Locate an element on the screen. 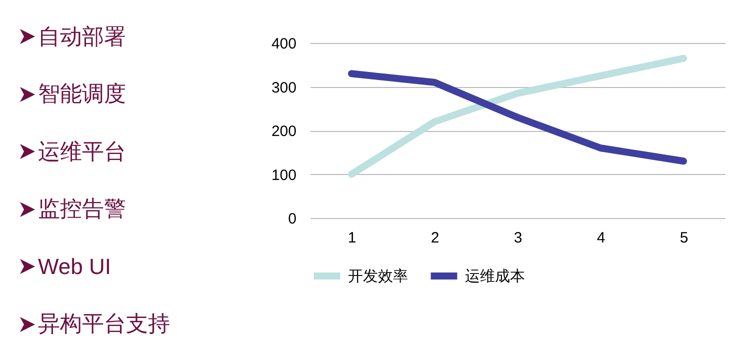 The image size is (735, 344). y-tick-label: 300 is located at coordinates (283, 87).